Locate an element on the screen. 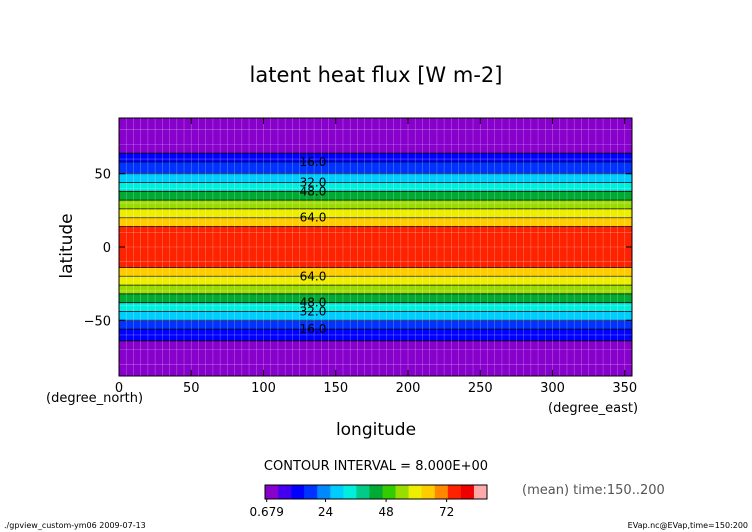 The image size is (752, 532). x-tick-label: 200 is located at coordinates (408, 388).